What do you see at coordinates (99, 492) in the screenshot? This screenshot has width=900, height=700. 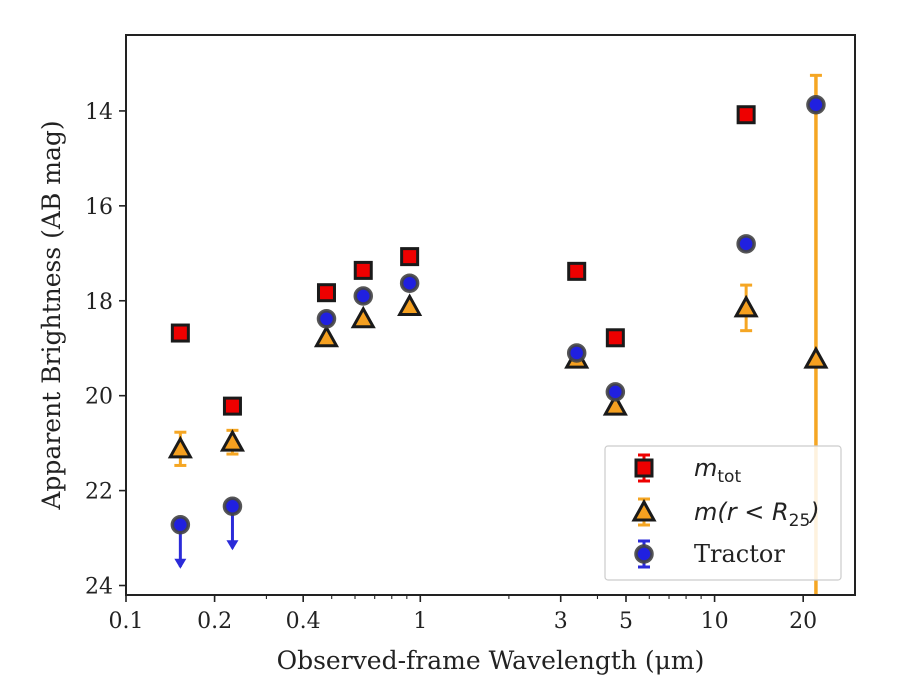 I see `y-tick-label: 22` at bounding box center [99, 492].